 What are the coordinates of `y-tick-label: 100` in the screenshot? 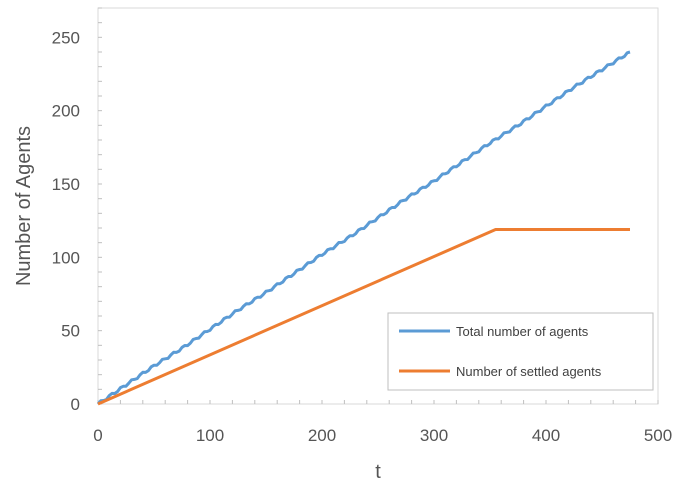 It's located at (66, 257).